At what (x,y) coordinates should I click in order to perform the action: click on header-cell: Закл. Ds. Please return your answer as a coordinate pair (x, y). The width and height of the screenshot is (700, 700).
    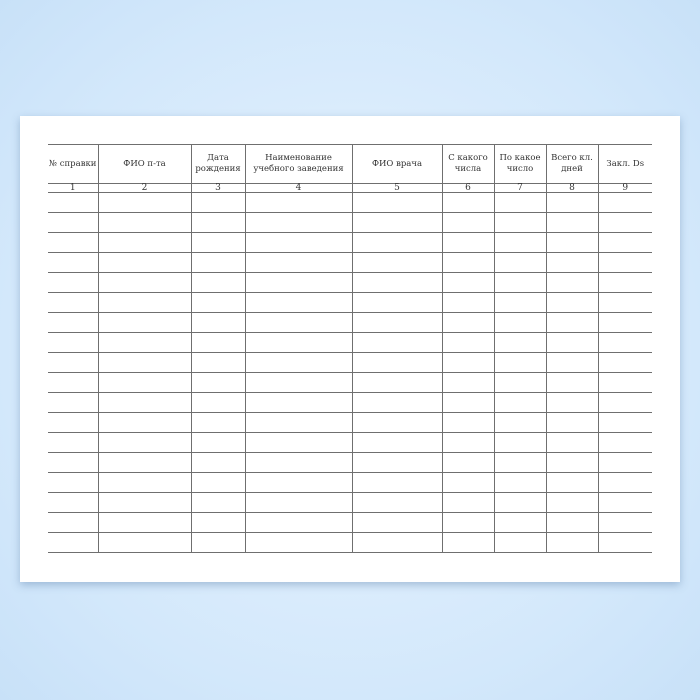
    Looking at the image, I should click on (624, 164).